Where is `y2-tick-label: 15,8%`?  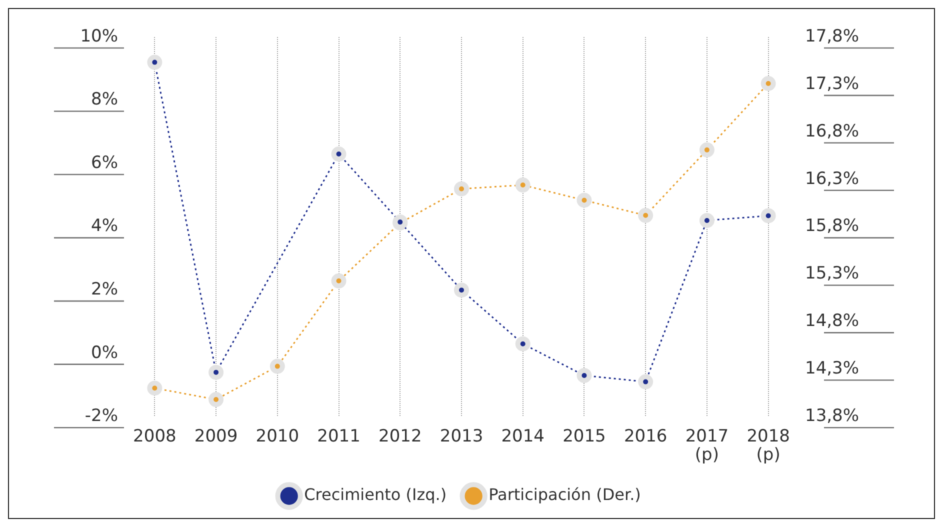
y2-tick-label: 15,8% is located at coordinates (832, 226).